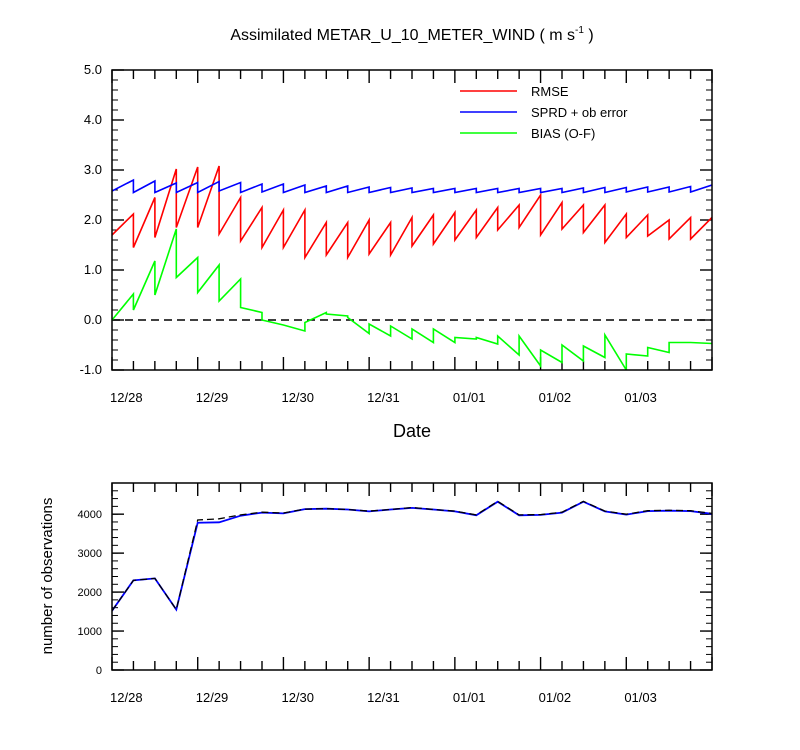 This screenshot has width=800, height=750. What do you see at coordinates (93, 119) in the screenshot?
I see `top-y-tick-label: 4.0` at bounding box center [93, 119].